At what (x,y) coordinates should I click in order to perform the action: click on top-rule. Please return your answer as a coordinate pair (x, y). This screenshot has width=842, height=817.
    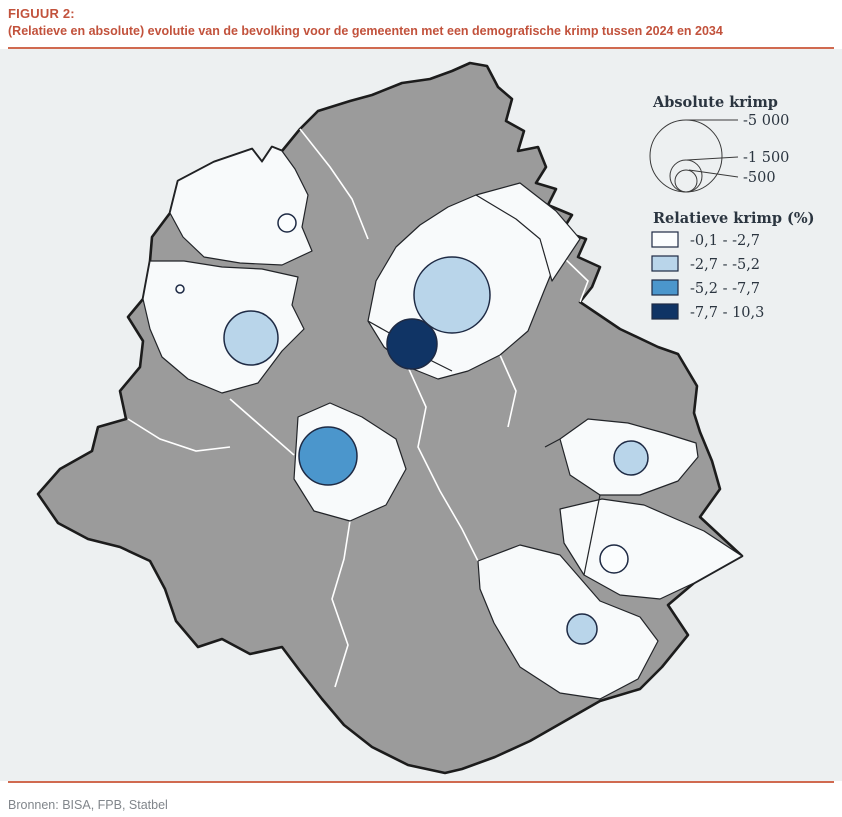
    Looking at the image, I should click on (421, 48).